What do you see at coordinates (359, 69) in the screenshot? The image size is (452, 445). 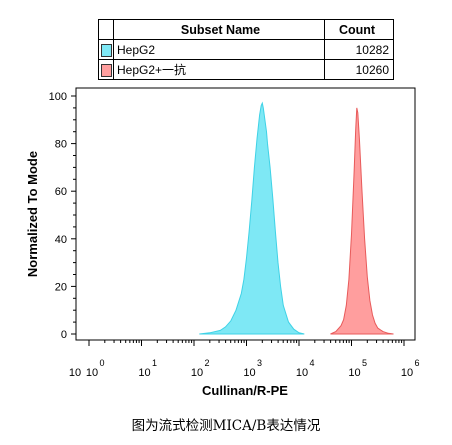 I see `legend-count-hepg2-antibody: 10260` at bounding box center [359, 69].